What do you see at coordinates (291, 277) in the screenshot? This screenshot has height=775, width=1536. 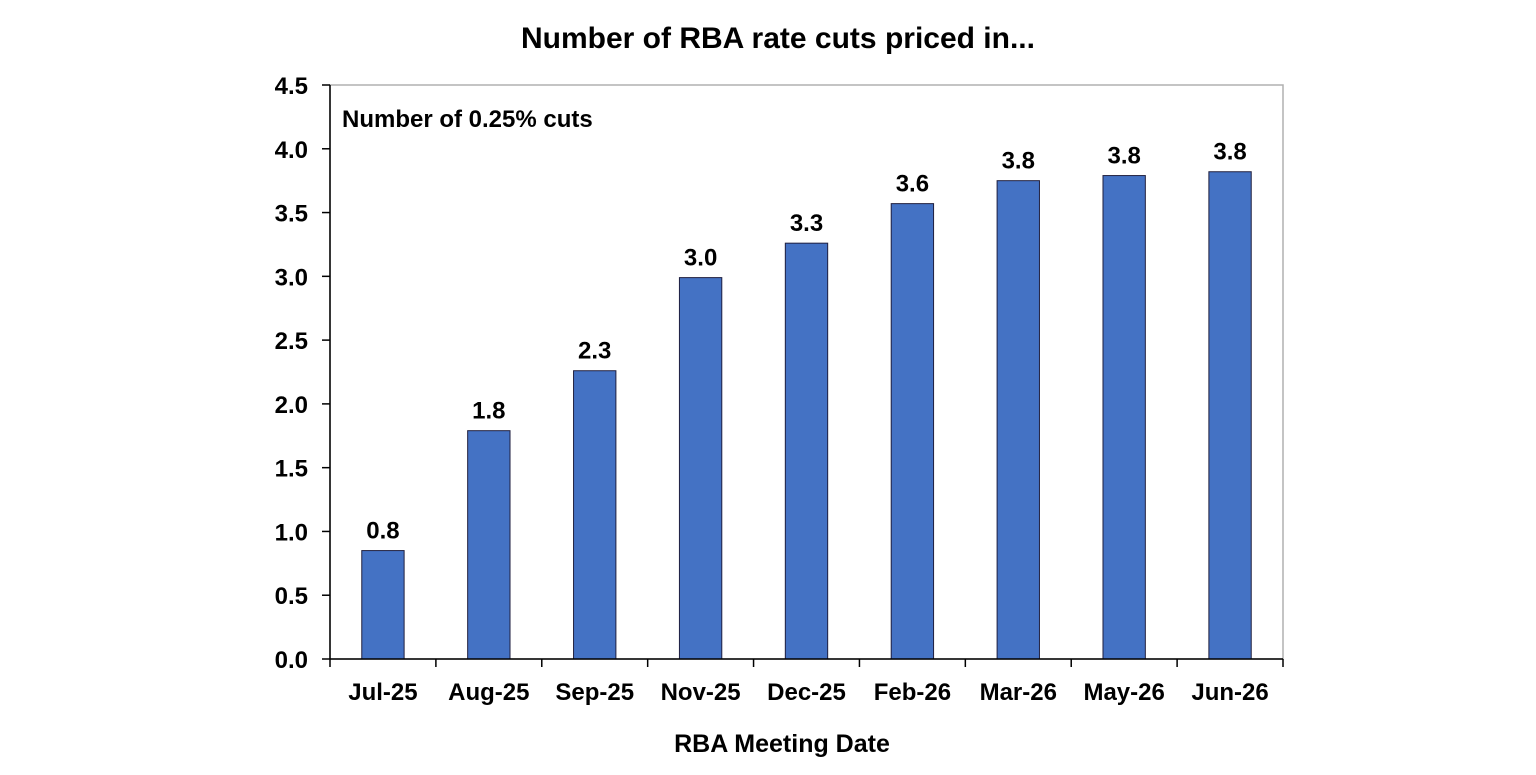 I see `y-tick-label: 3.0` at bounding box center [291, 277].